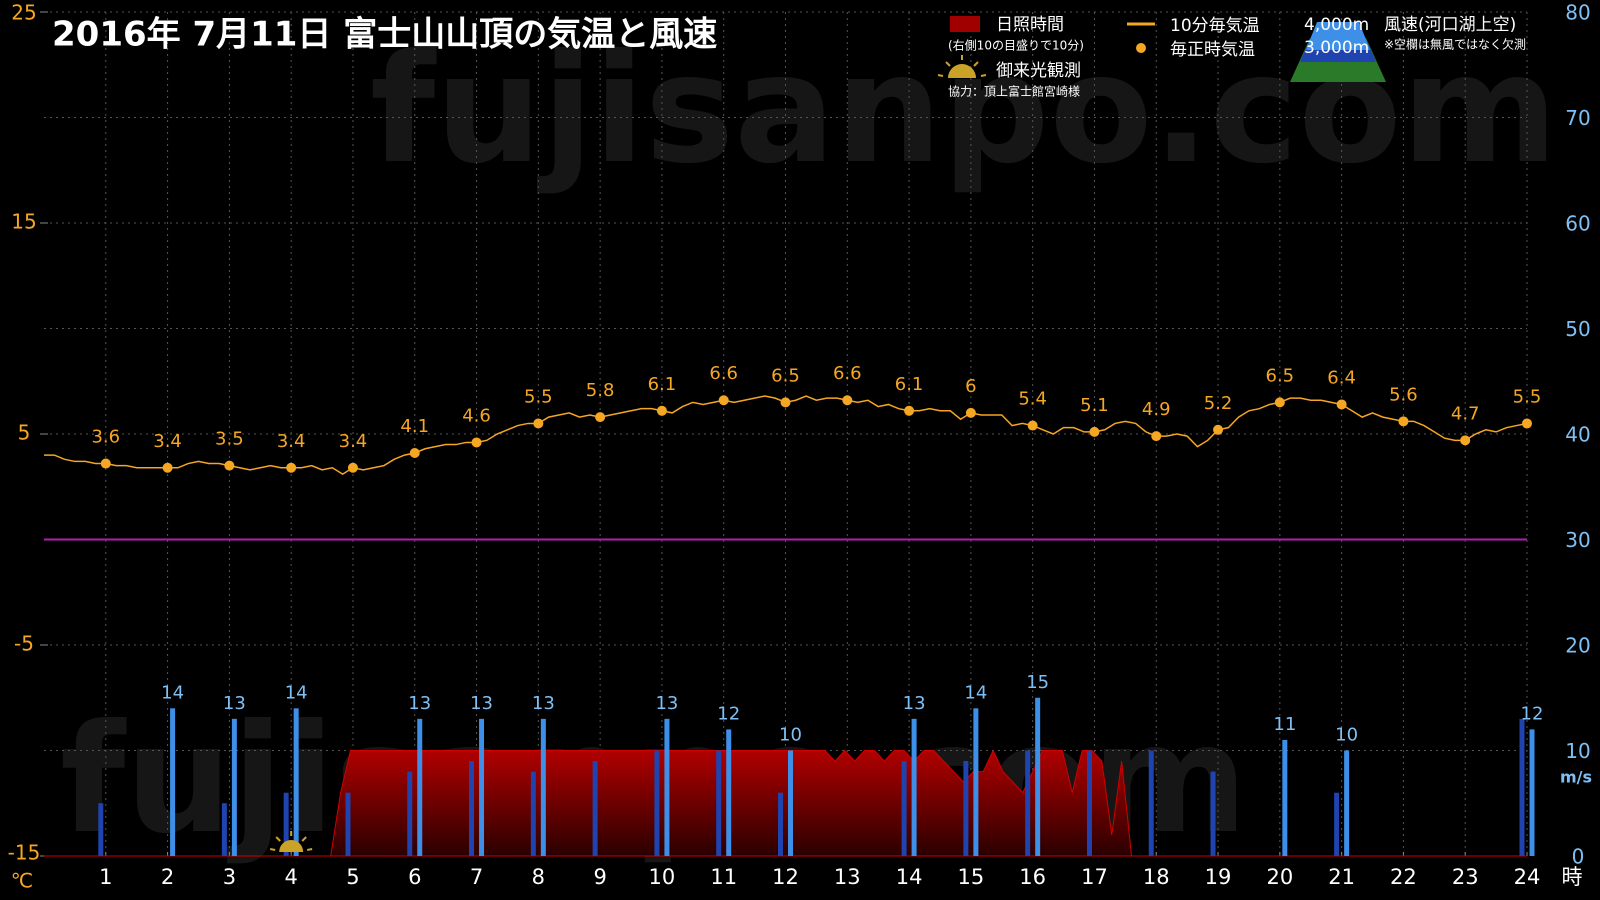 The width and height of the screenshot is (1600, 900). Describe the element at coordinates (662, 877) in the screenshot. I see `x-tick-label: 10` at that location.